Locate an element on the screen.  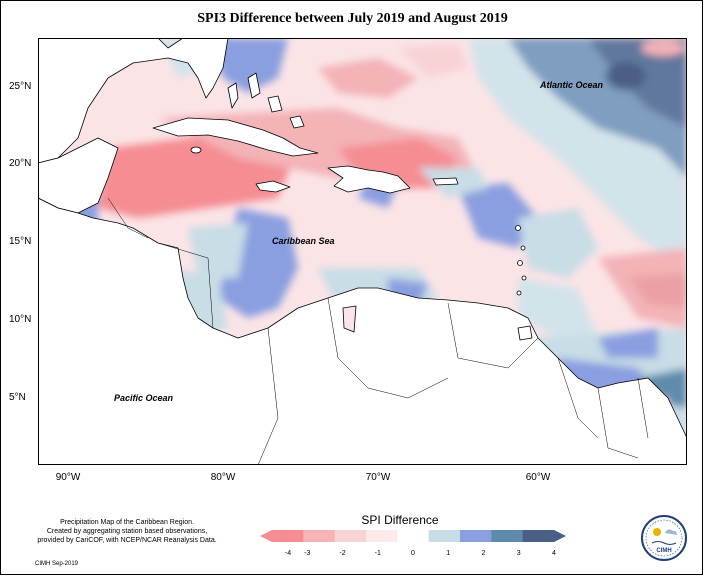
cloud-icon is located at coordinates (671, 532).